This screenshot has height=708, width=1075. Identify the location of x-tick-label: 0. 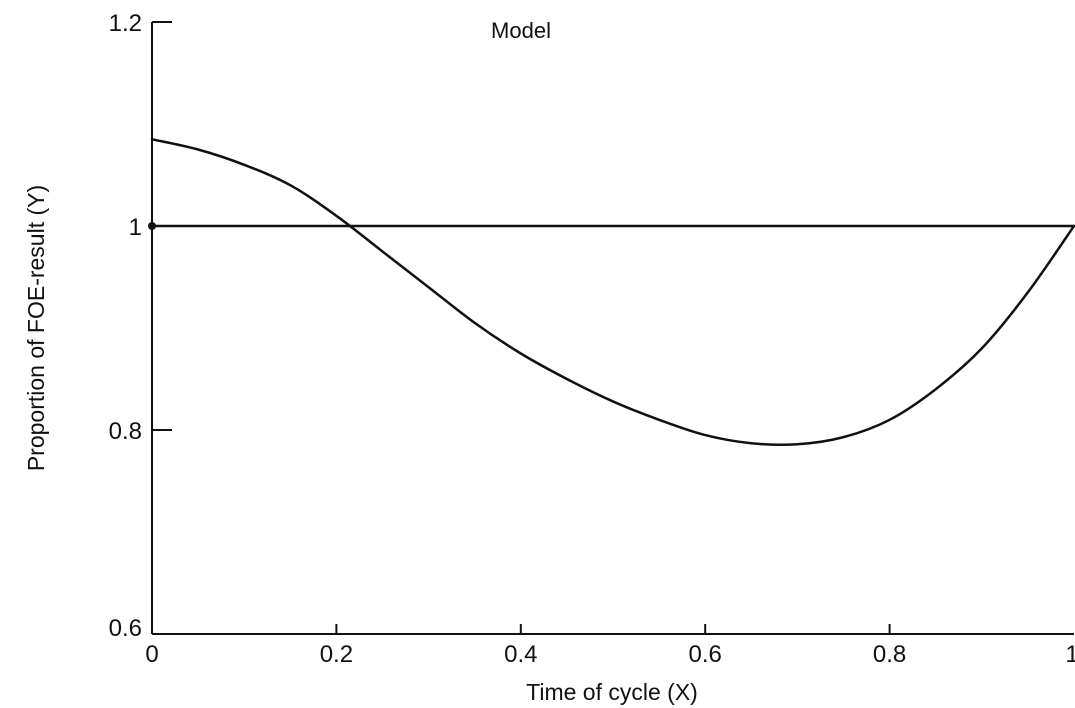
(151, 654).